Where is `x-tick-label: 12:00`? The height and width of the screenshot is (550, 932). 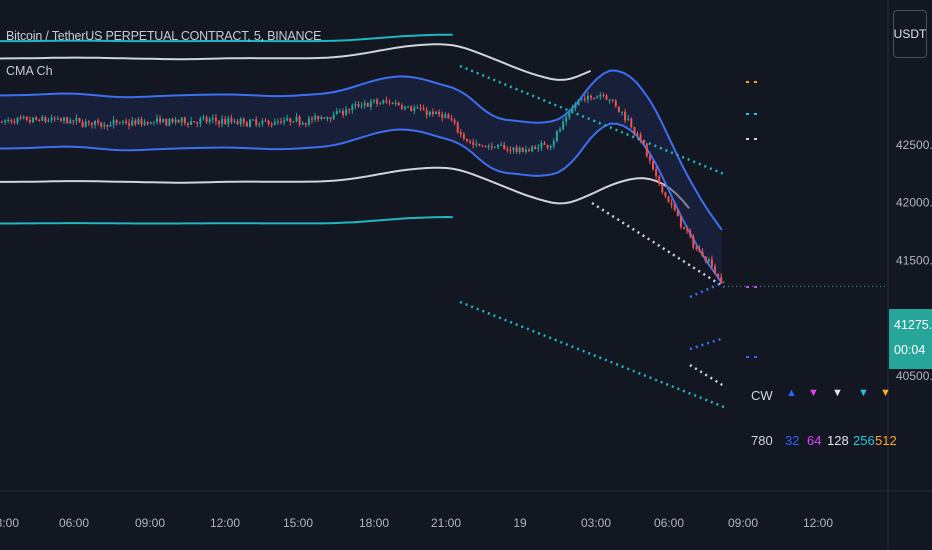 x-tick-label: 12:00 is located at coordinates (225, 523).